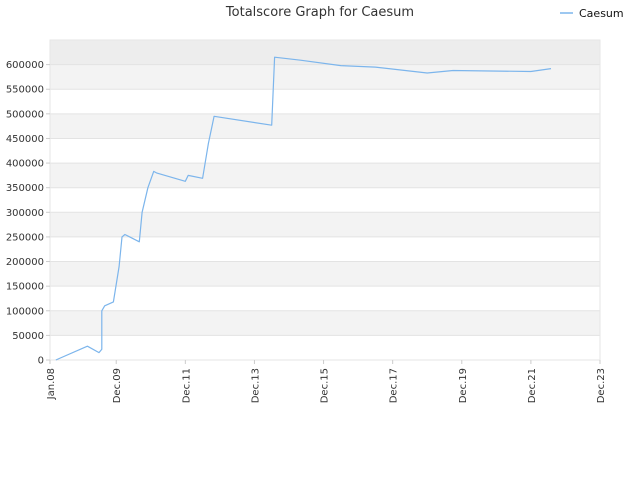 The width and height of the screenshot is (640, 480). I want to click on plot-band-top, so click(325, 52).